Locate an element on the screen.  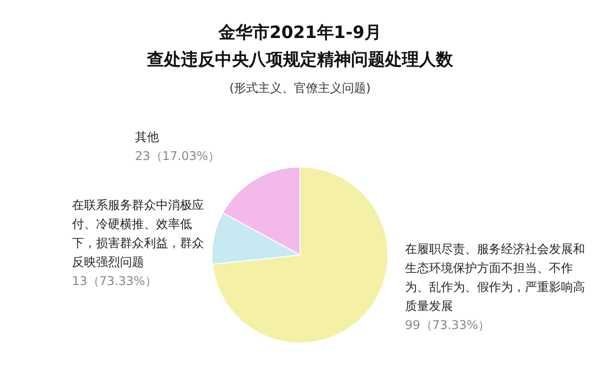
slice-label: 在联系服务群众中消极应付、冷硬横推、效率低下，损害群众利益，群众反映强烈问题 is located at coordinates (138, 234).